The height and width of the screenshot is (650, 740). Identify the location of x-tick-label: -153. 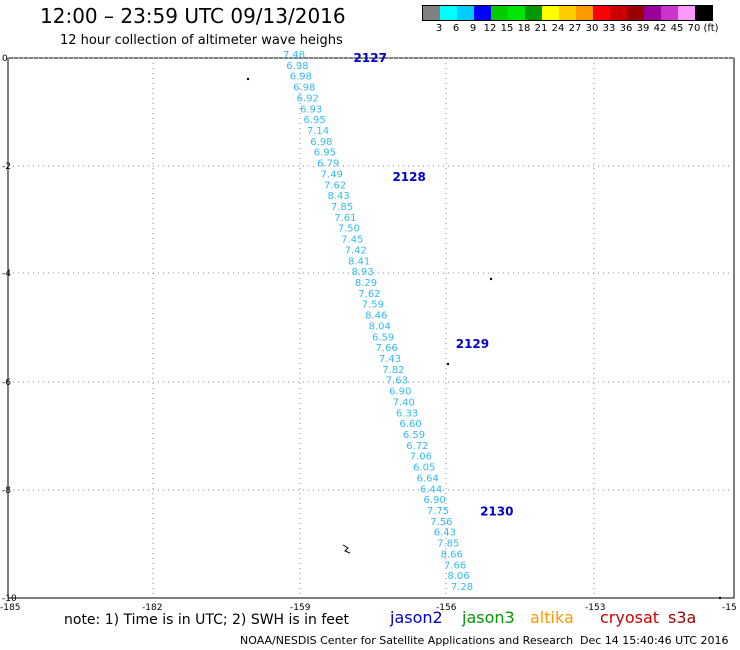
(595, 608).